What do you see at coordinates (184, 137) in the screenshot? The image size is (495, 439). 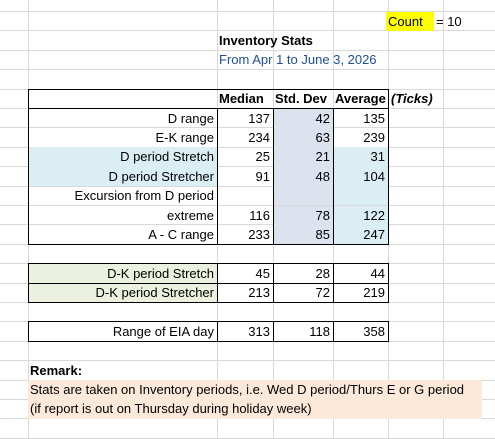 I see `row-label: E-K range` at bounding box center [184, 137].